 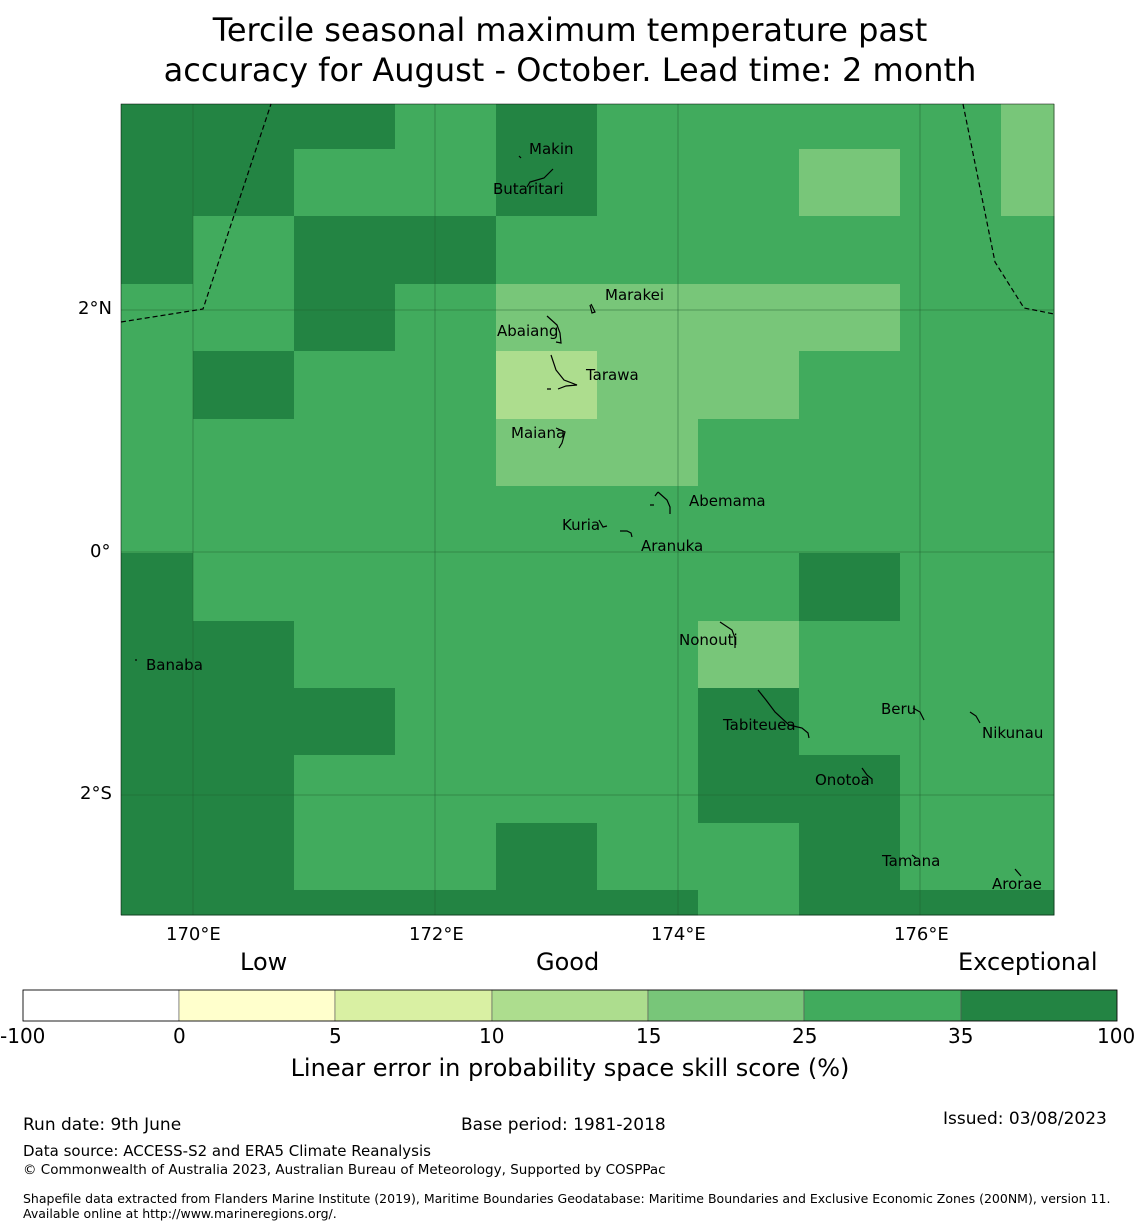 I want to click on lon-tick-172: 172°E, so click(x=436, y=934).